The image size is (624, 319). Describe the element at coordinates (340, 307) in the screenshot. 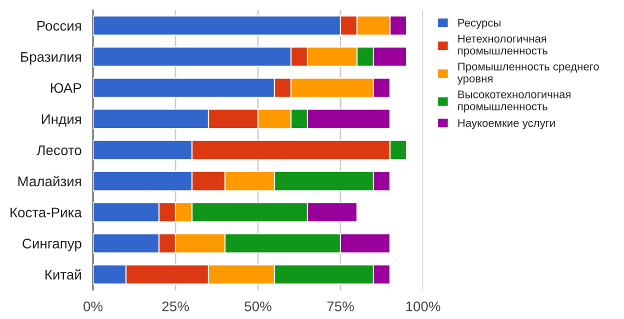

I see `x-tick-label: 75%` at that location.